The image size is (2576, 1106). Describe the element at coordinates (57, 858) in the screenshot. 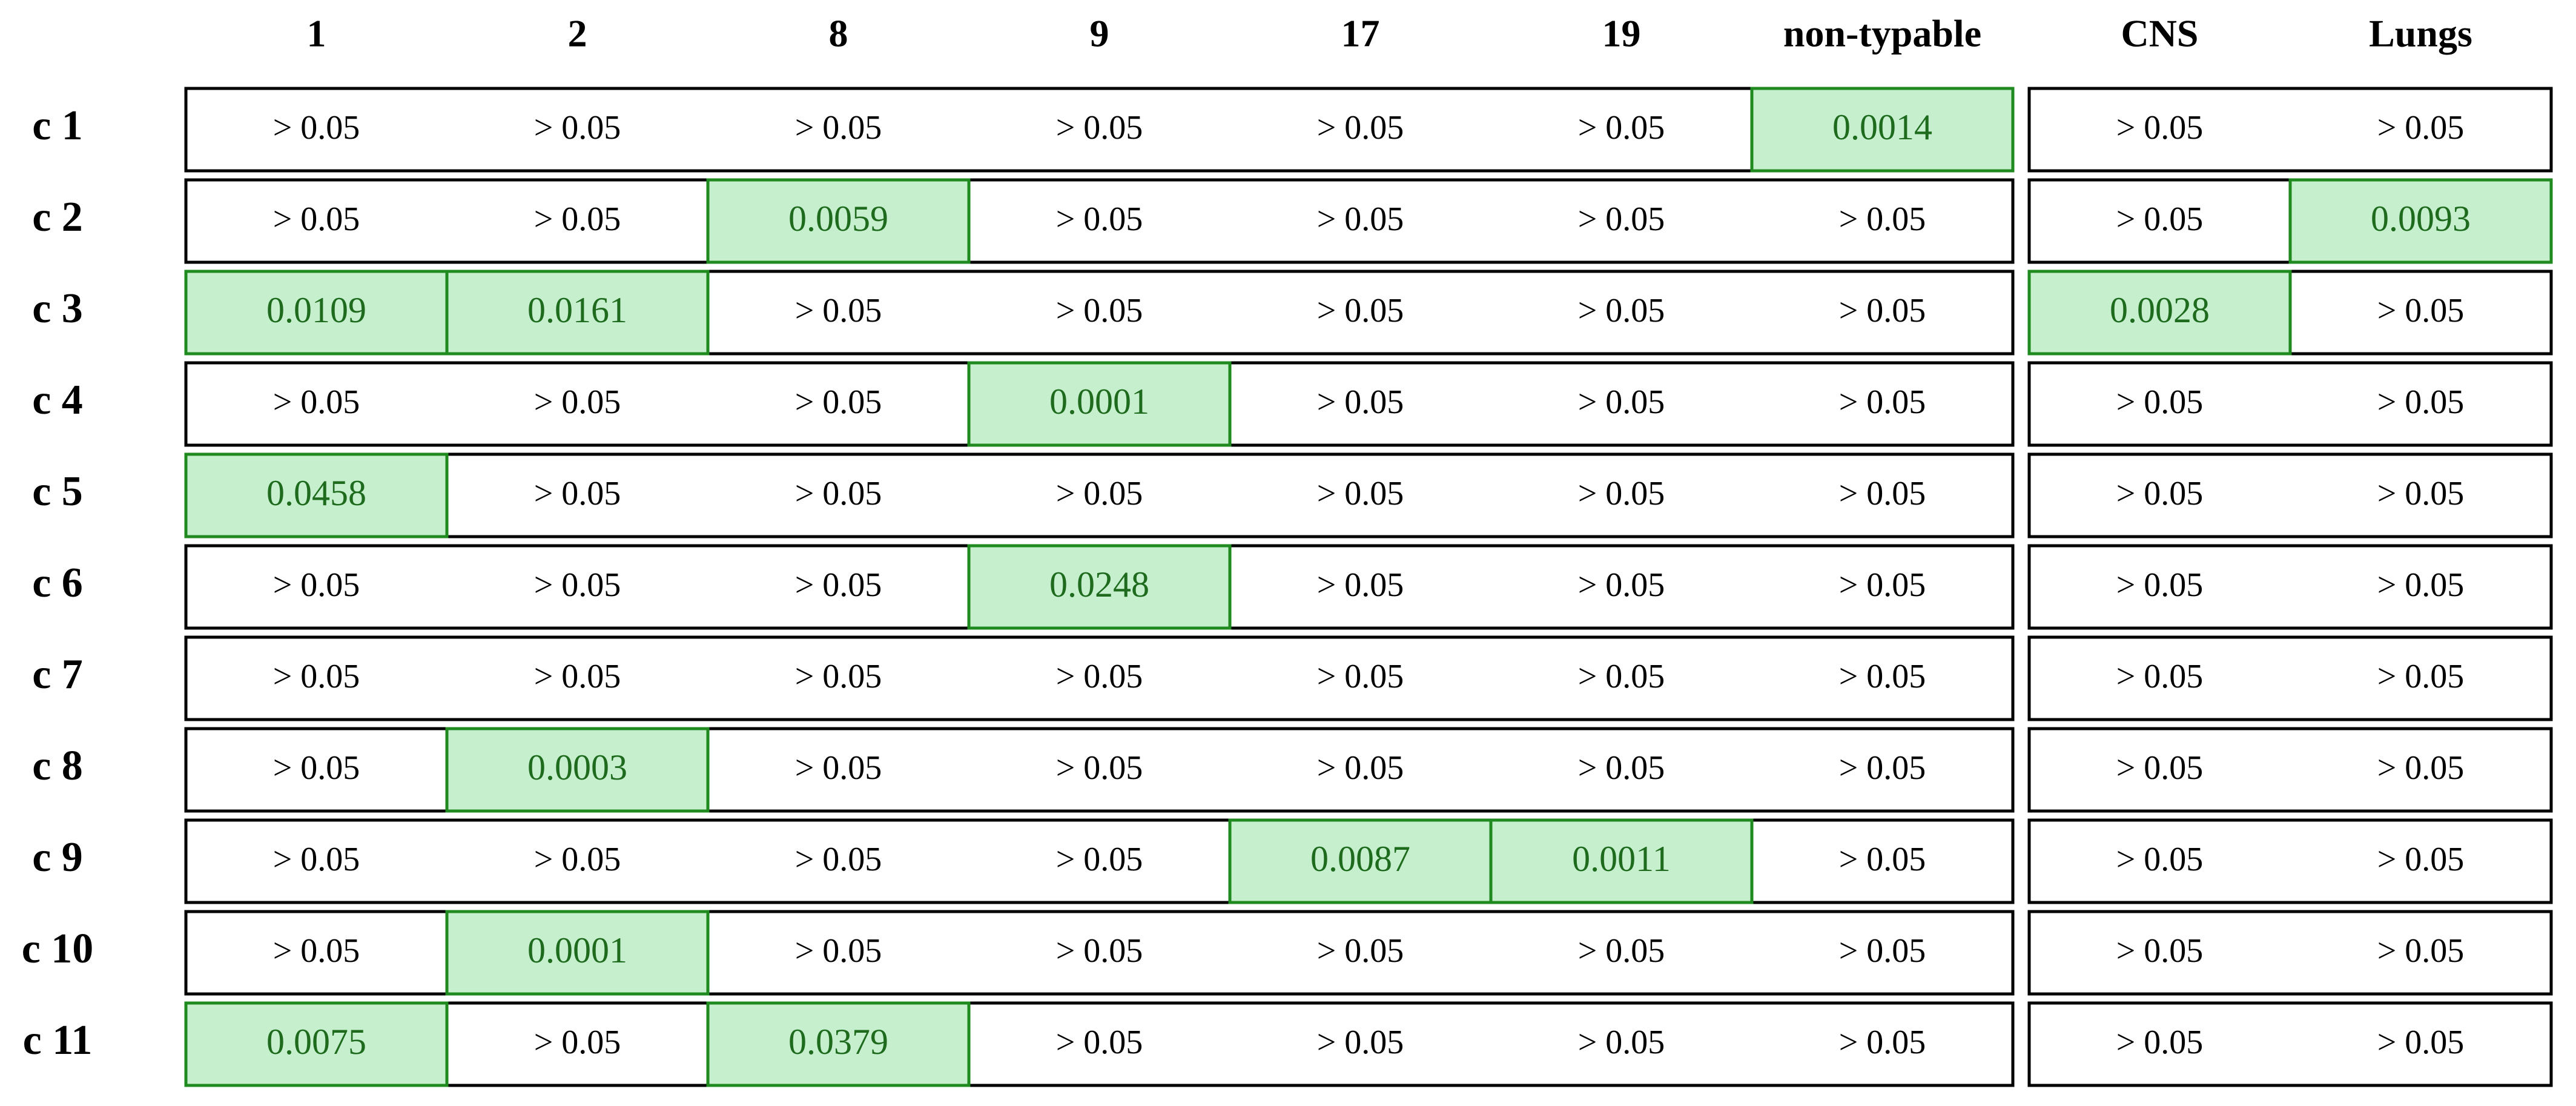

I see `row-label: c 9` at that location.